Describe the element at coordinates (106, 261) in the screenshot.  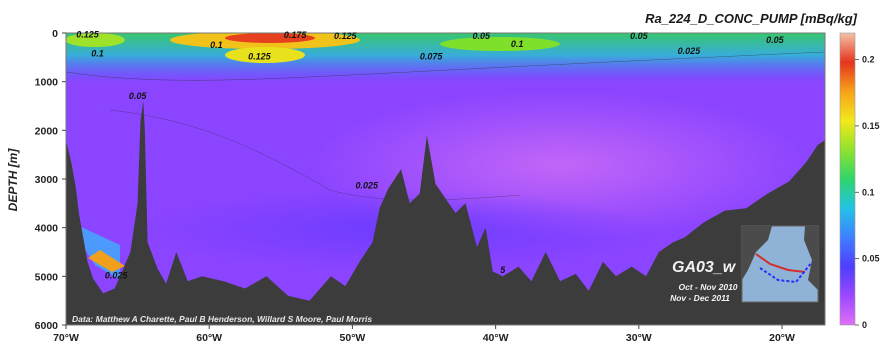
I see `shelf-hotspot-west` at that location.